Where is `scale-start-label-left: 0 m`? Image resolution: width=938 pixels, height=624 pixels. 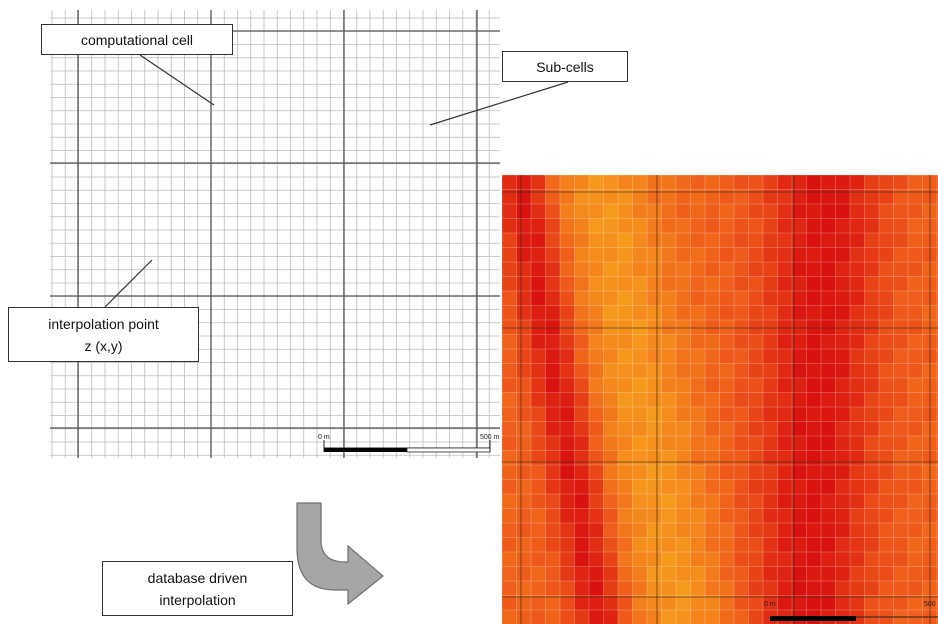 scale-start-label-left: 0 m is located at coordinates (324, 437).